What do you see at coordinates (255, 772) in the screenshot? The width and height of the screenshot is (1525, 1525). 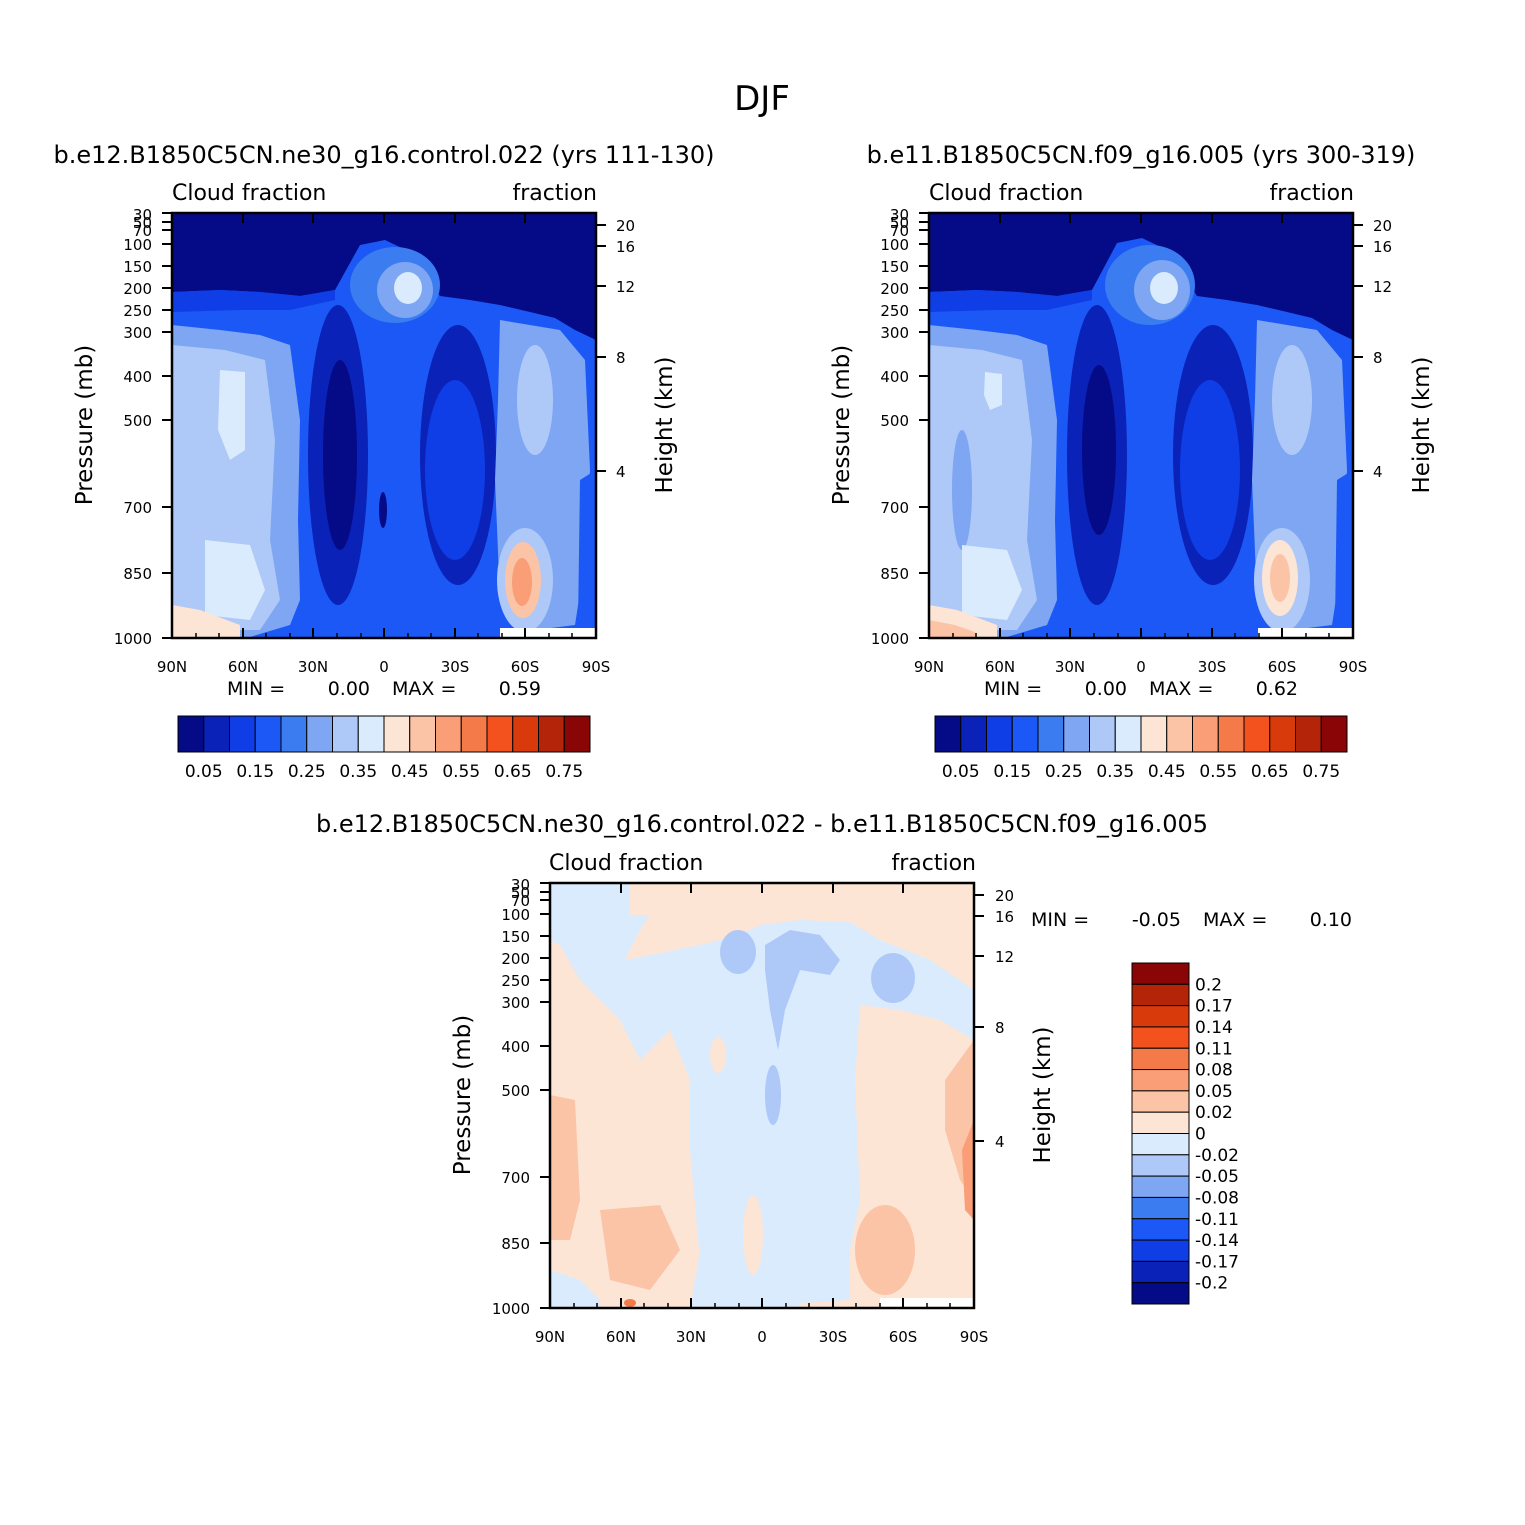 I see `colorbar-label: 0.15` at bounding box center [255, 772].